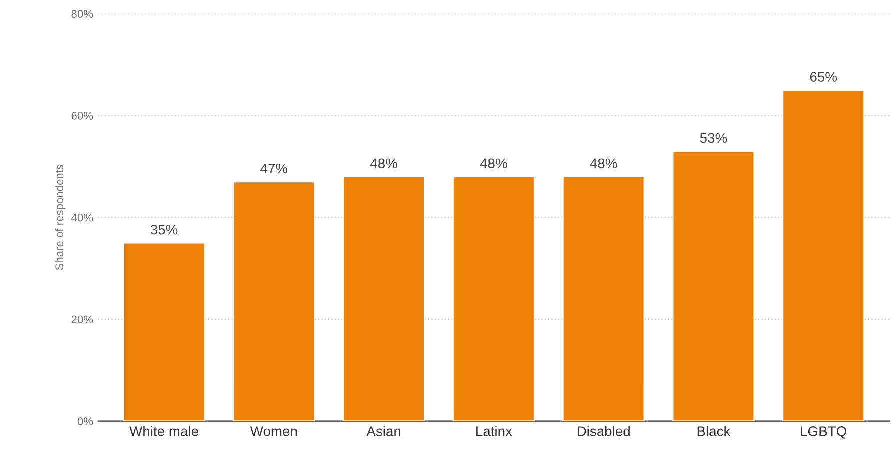 The image size is (894, 463). I want to click on data-label: 65%, so click(824, 77).